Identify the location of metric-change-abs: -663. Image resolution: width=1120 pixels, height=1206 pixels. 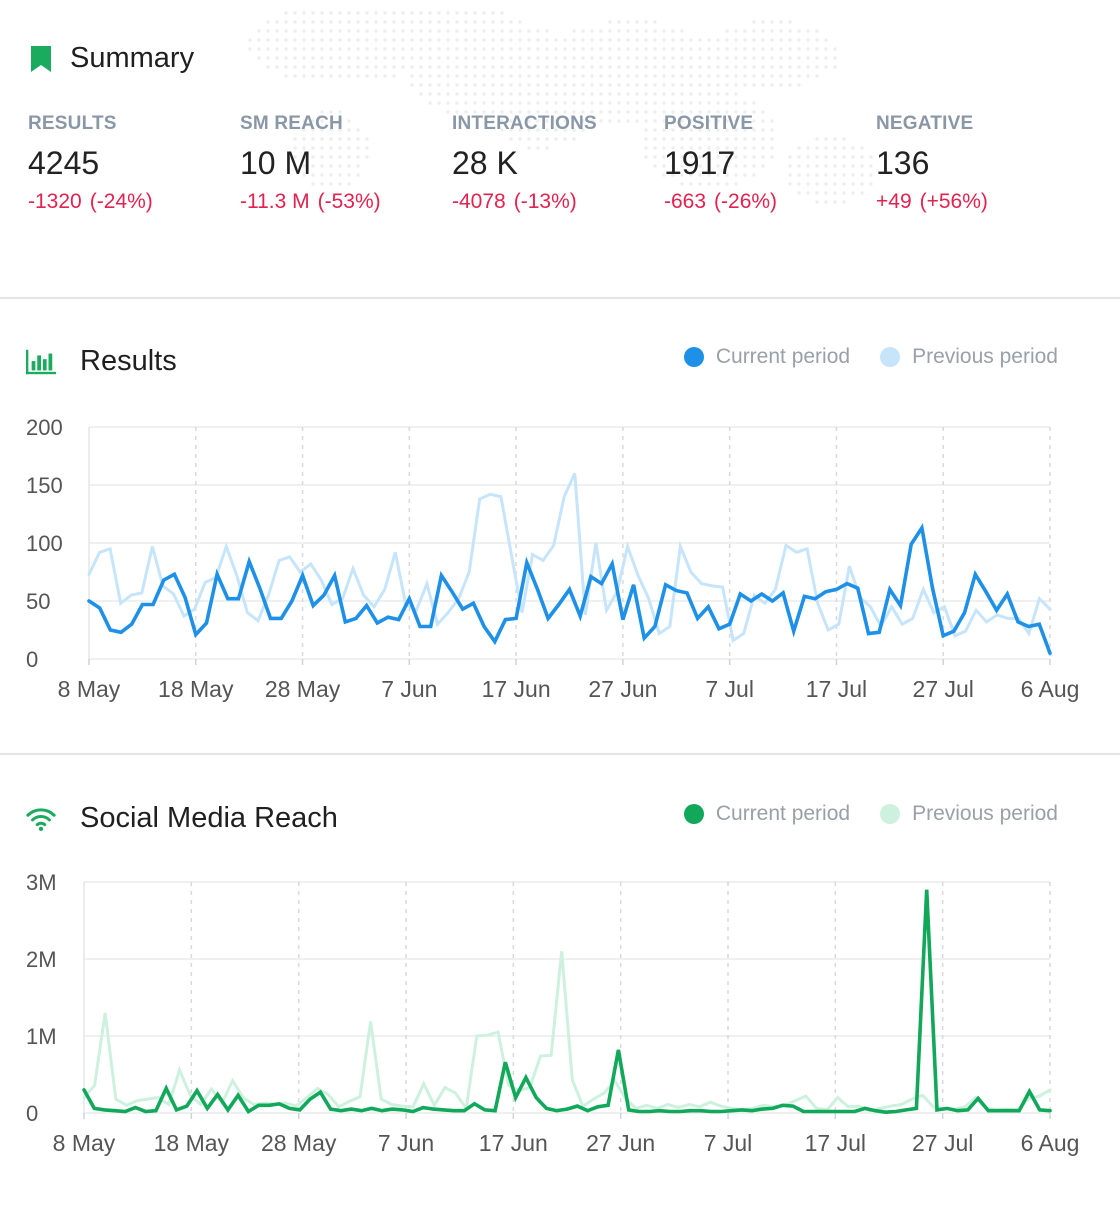
(685, 201).